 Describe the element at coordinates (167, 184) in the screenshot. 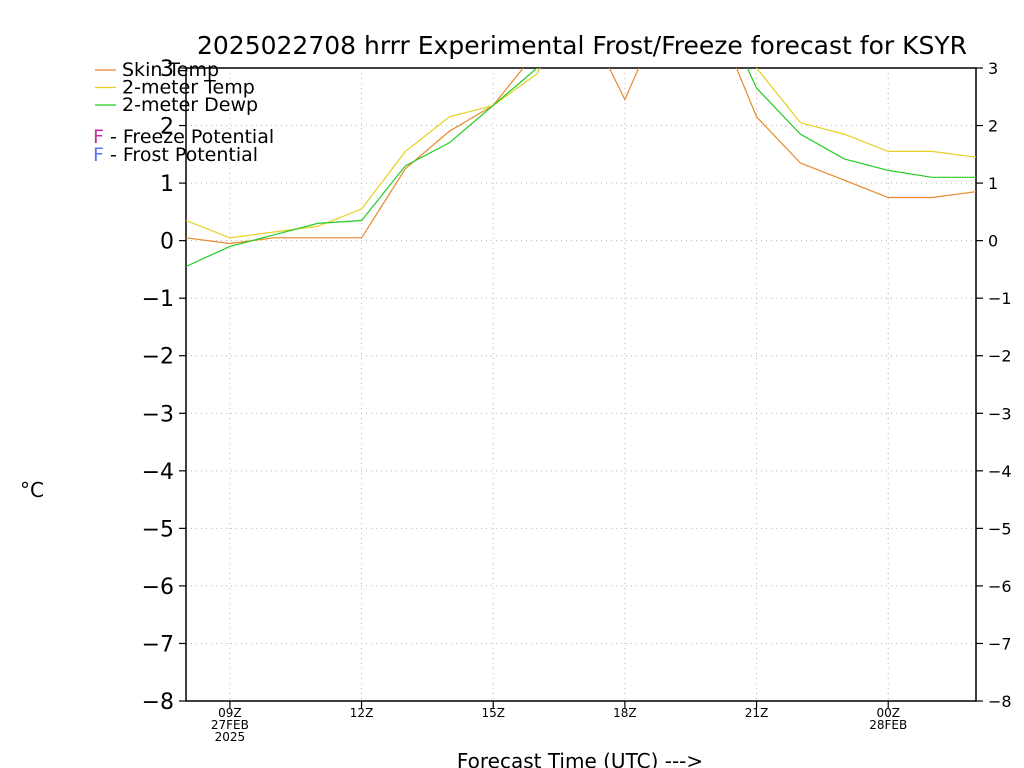

I see `y-tick-label-left: 1` at that location.